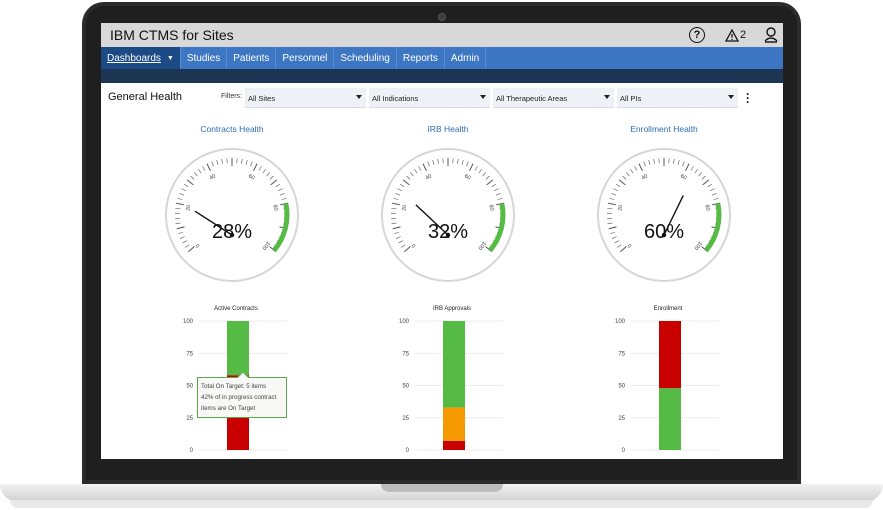 This screenshot has width=883, height=510. I want to click on tooltip-line-2: 42% of in progress contract, so click(239, 397).